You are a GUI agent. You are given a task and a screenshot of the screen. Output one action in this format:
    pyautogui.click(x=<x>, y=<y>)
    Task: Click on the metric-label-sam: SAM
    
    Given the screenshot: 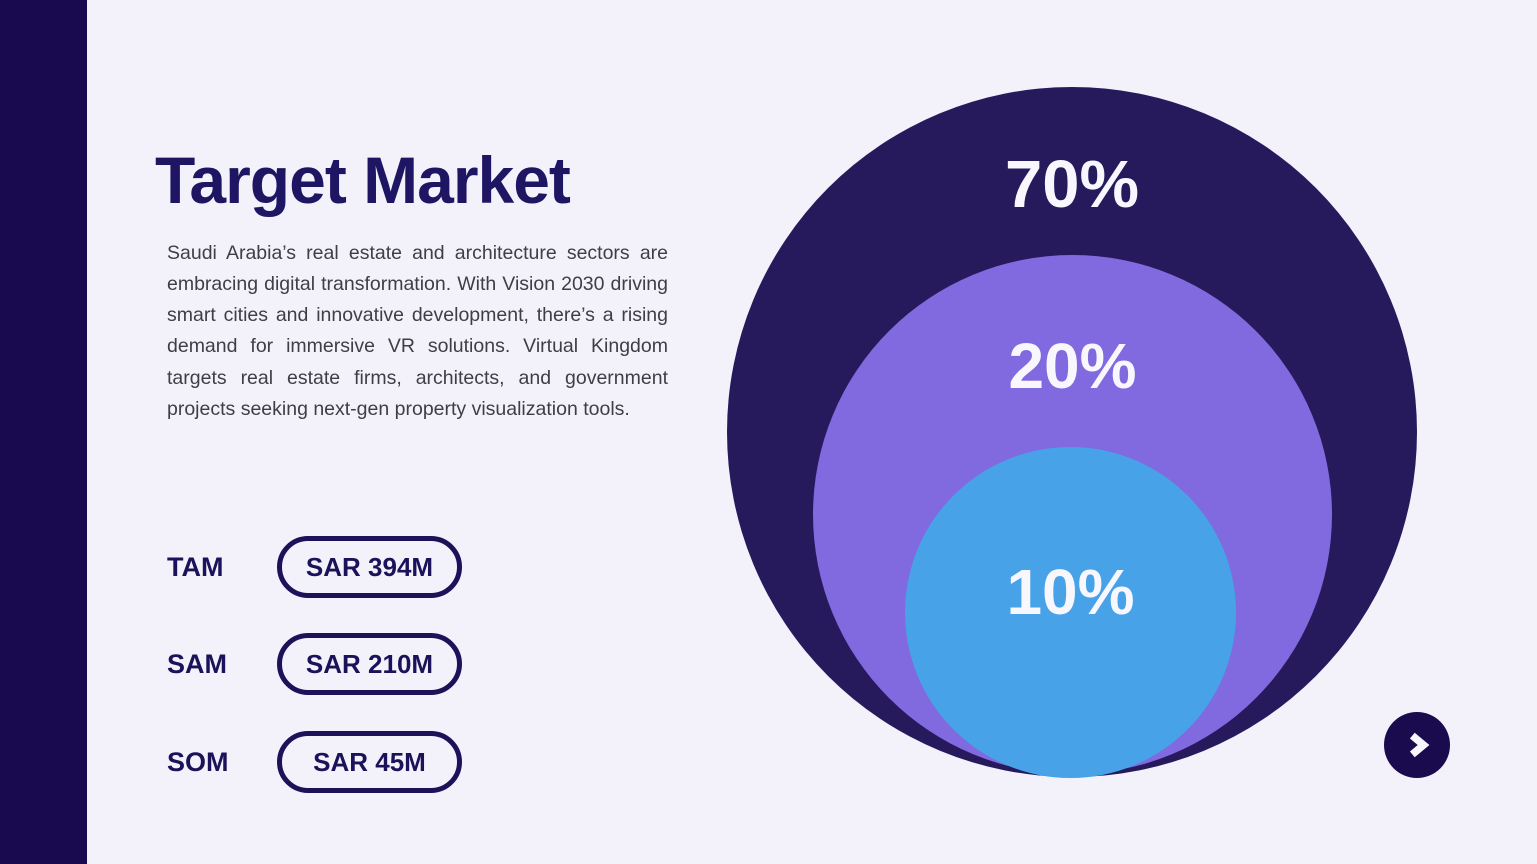 What is the action you would take?
    pyautogui.click(x=197, y=663)
    